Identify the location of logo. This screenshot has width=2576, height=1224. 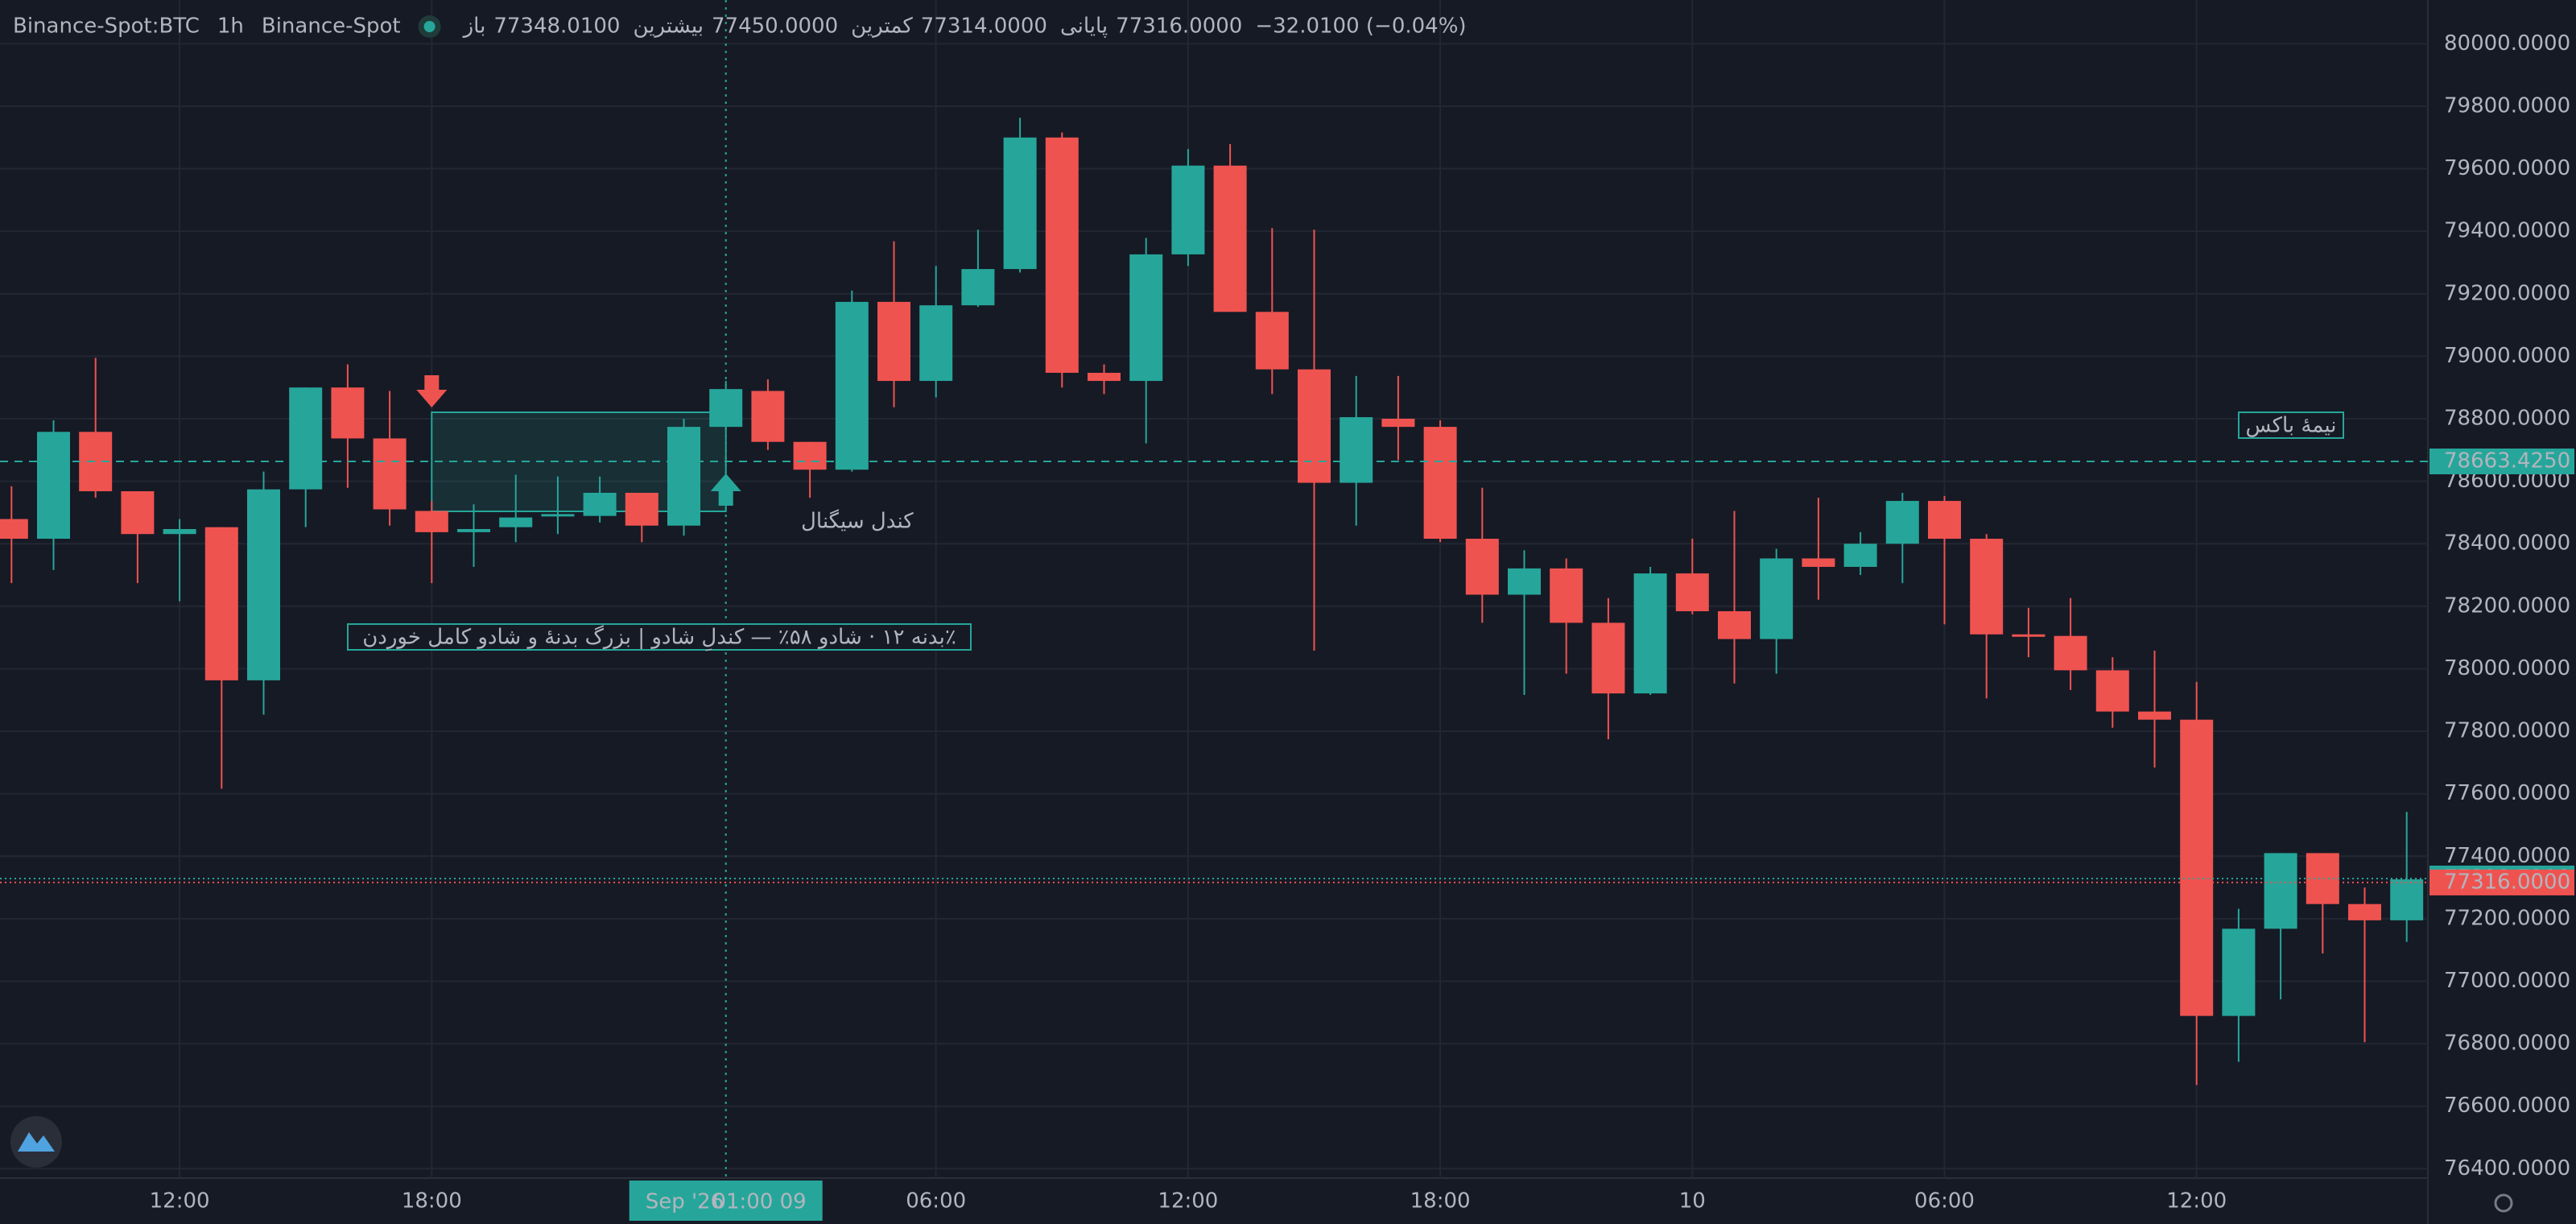
(36, 1142).